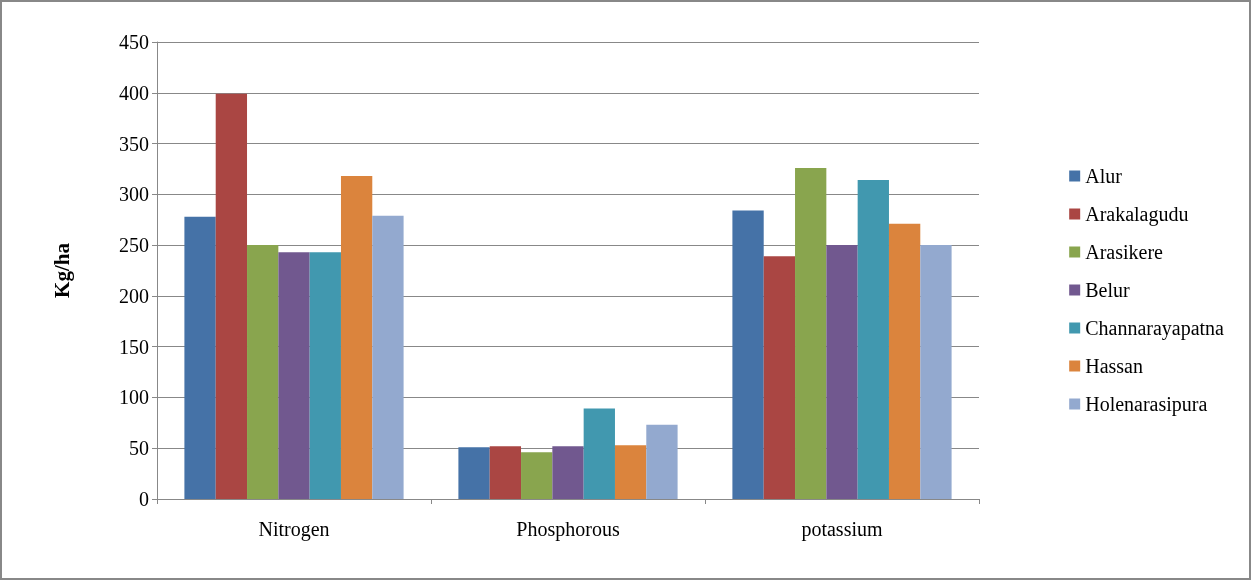 This screenshot has height=584, width=1255. What do you see at coordinates (134, 194) in the screenshot?
I see `y-tick-label: 300` at bounding box center [134, 194].